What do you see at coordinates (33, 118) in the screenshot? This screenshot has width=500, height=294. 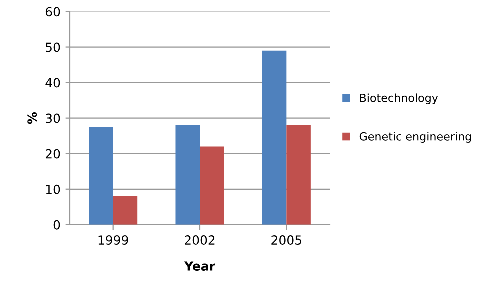 I see `y-axis-title: %` at bounding box center [33, 118].